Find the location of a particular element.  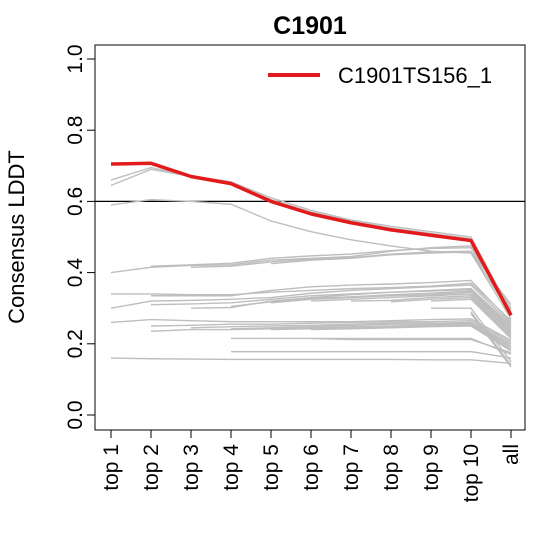

y-tick-label: 1.0 is located at coordinates (75, 58).